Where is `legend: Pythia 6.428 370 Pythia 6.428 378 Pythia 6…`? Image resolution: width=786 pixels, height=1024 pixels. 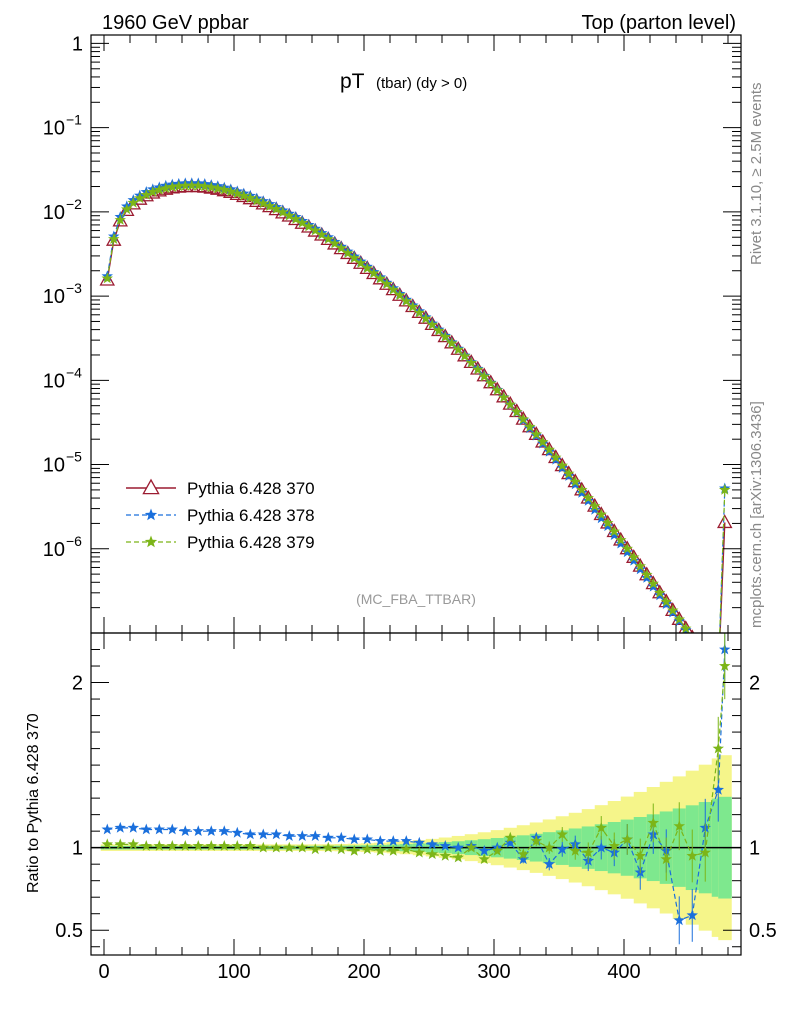
legend: Pythia 6.428 370 Pythia 6.428 378 Pythia 6… is located at coordinates (220, 515).